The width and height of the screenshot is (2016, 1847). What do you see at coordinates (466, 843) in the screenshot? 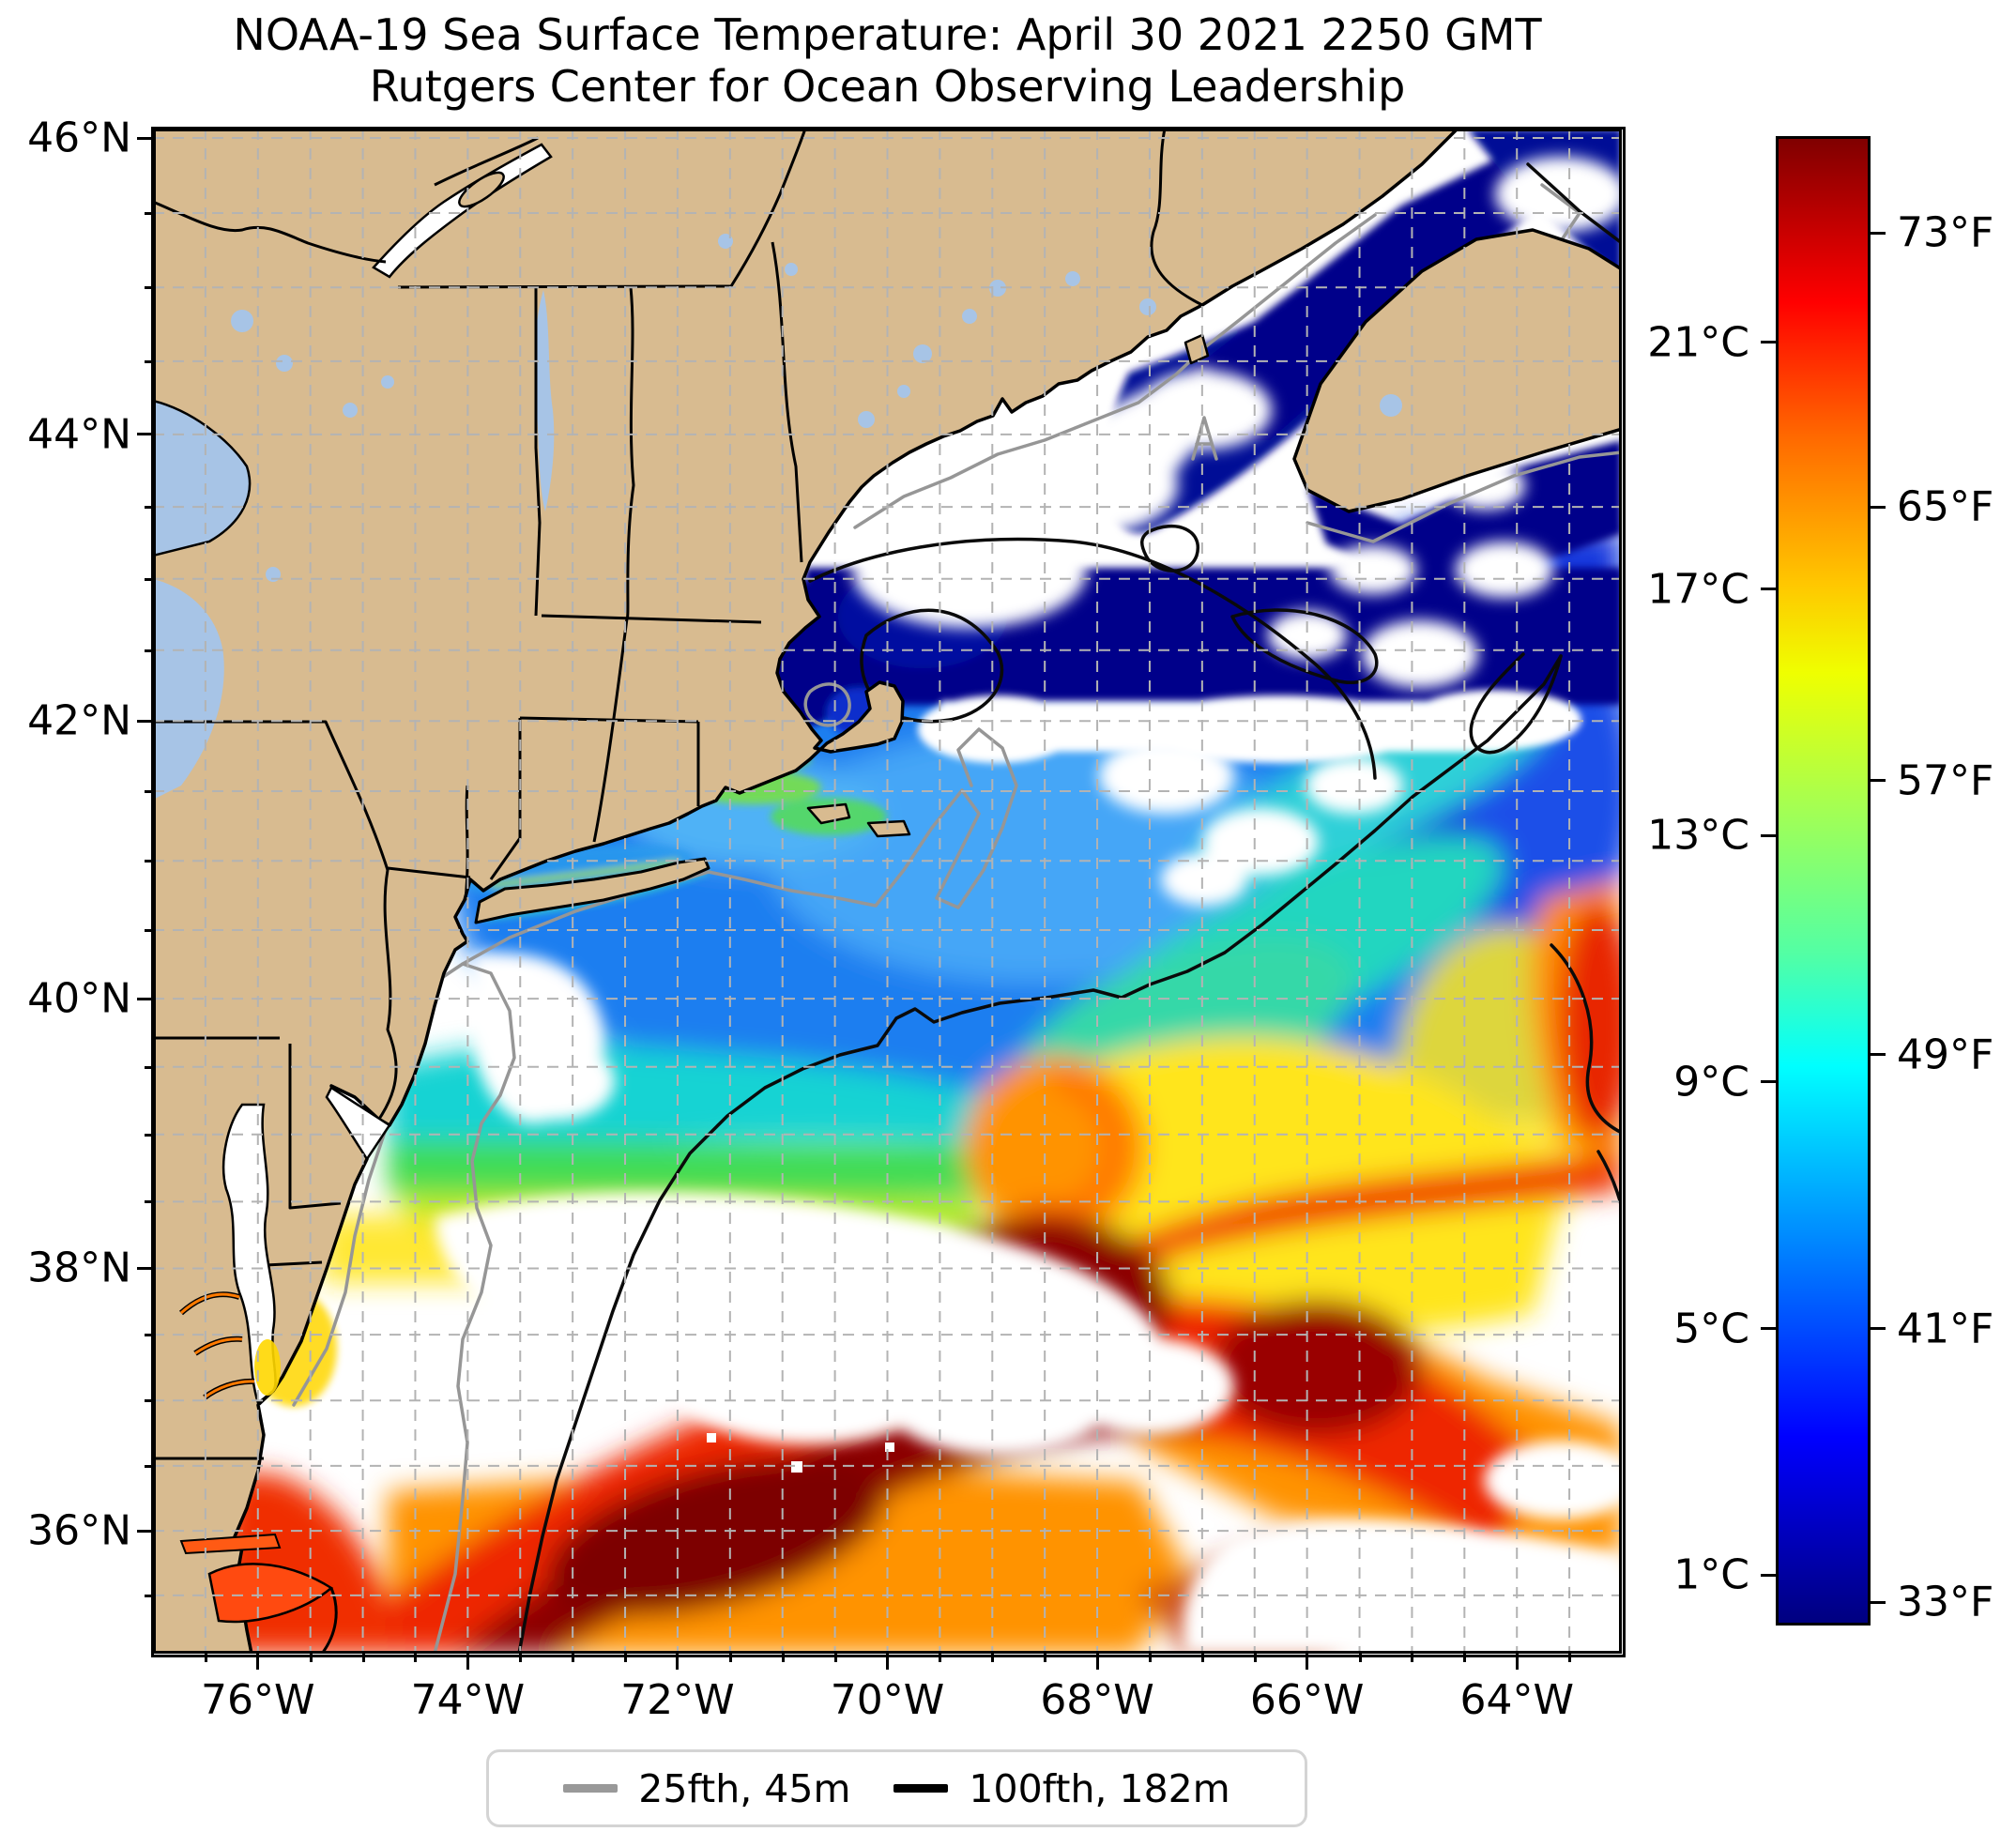
I see `hudson-river` at bounding box center [466, 843].